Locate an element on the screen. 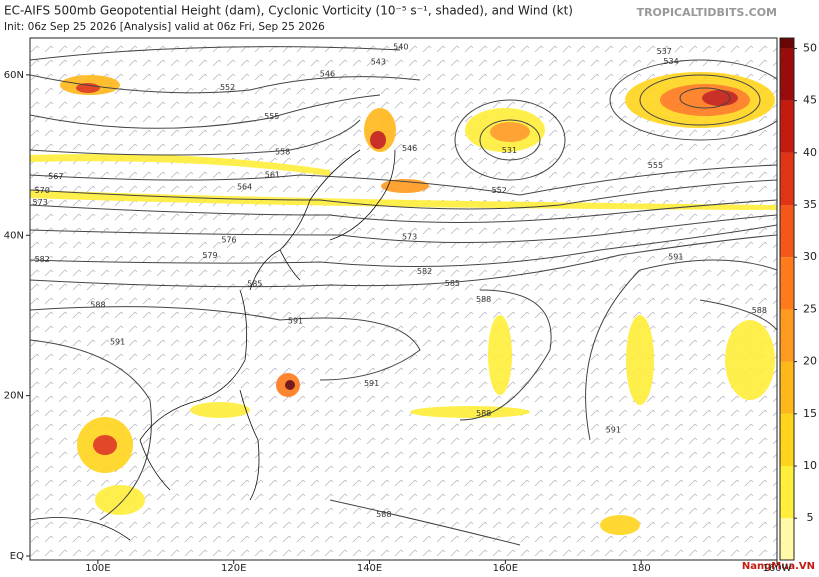 The width and height of the screenshot is (819, 577). contour-label: 561 is located at coordinates (272, 175).